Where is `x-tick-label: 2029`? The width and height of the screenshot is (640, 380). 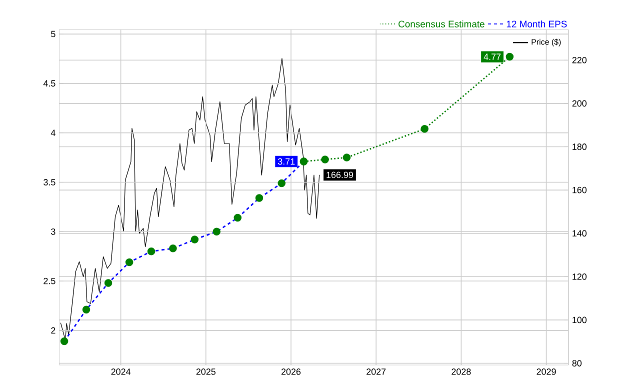
x-tick-label: 2029 is located at coordinates (546, 371).